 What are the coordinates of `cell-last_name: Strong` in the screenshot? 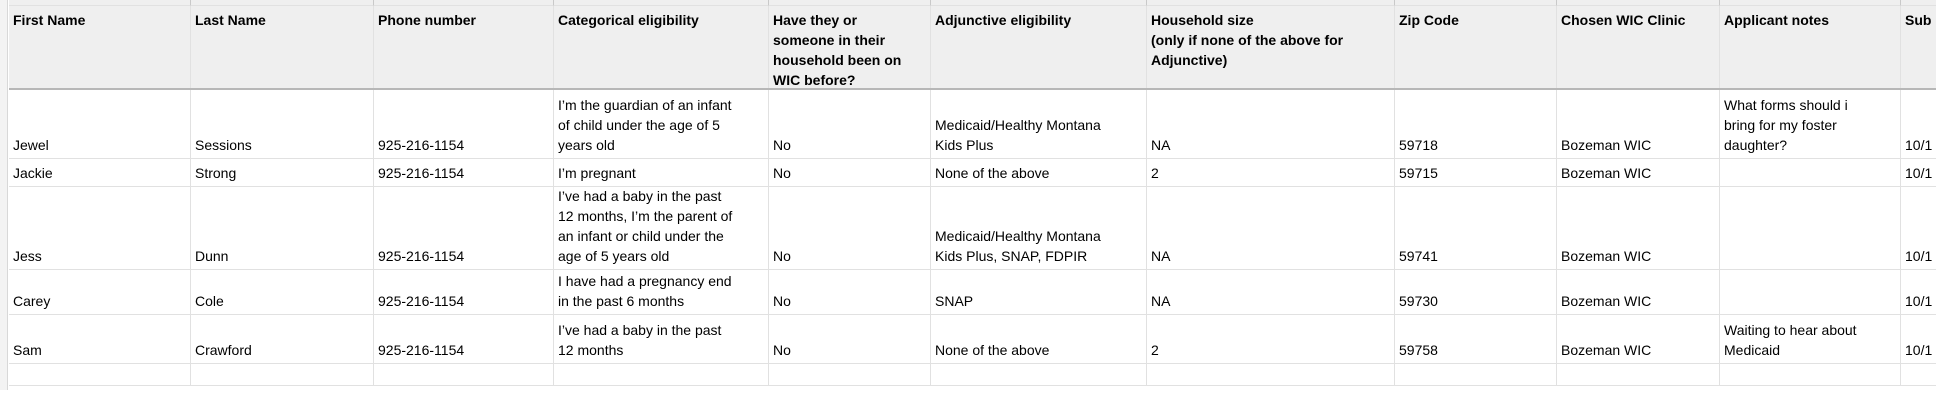 It's located at (282, 173).